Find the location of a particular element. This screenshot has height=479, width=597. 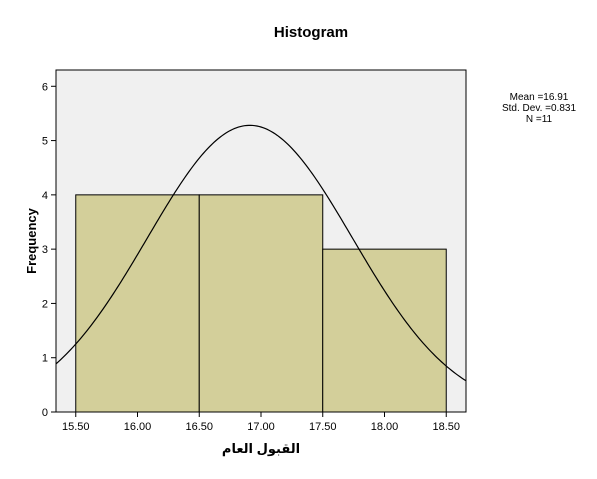

y-tick-label-3: 3 is located at coordinates (45, 250).